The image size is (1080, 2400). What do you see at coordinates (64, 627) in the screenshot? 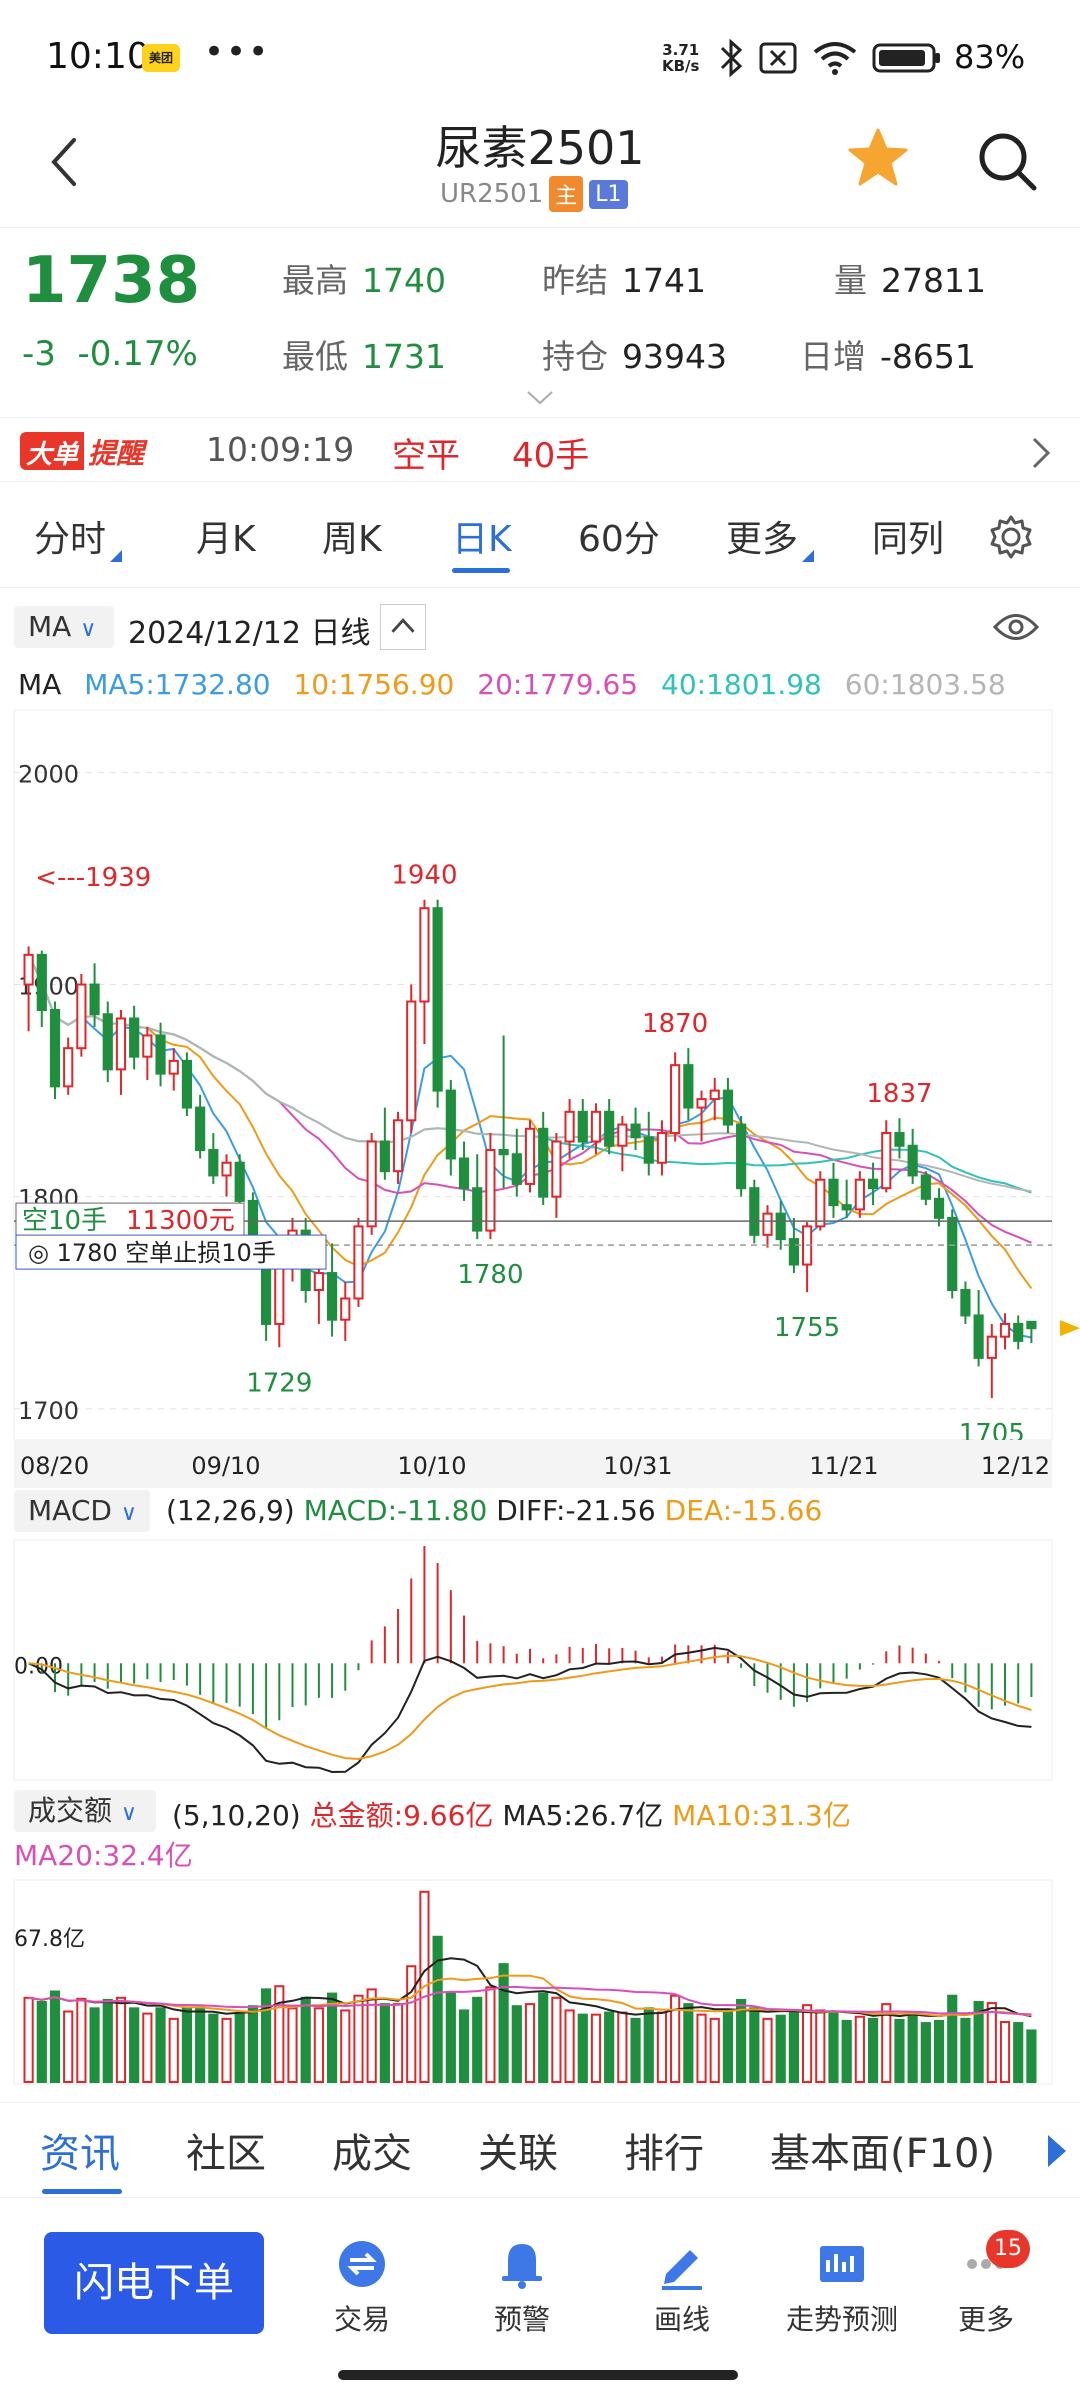
I see `indicator-select: MA ∨` at bounding box center [64, 627].